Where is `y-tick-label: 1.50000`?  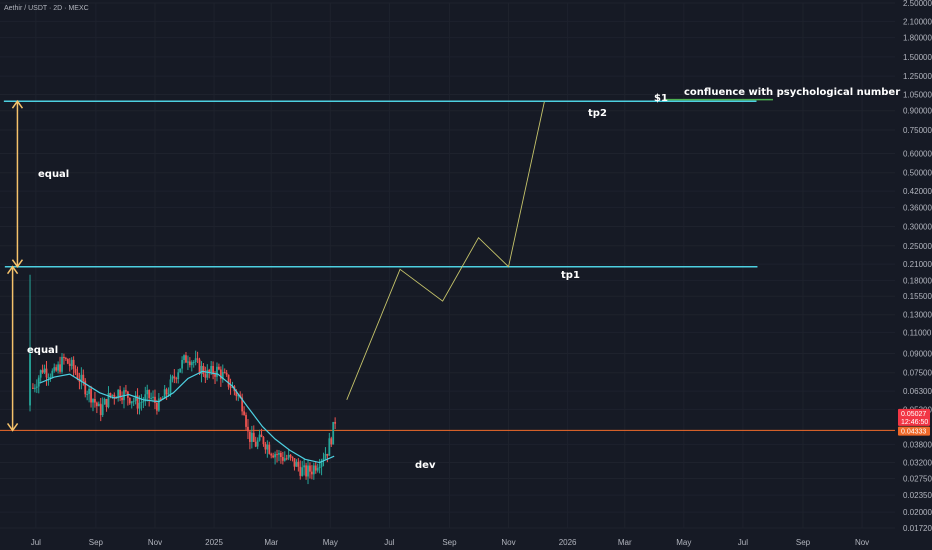
y-tick-label: 1.50000 is located at coordinates (917, 57).